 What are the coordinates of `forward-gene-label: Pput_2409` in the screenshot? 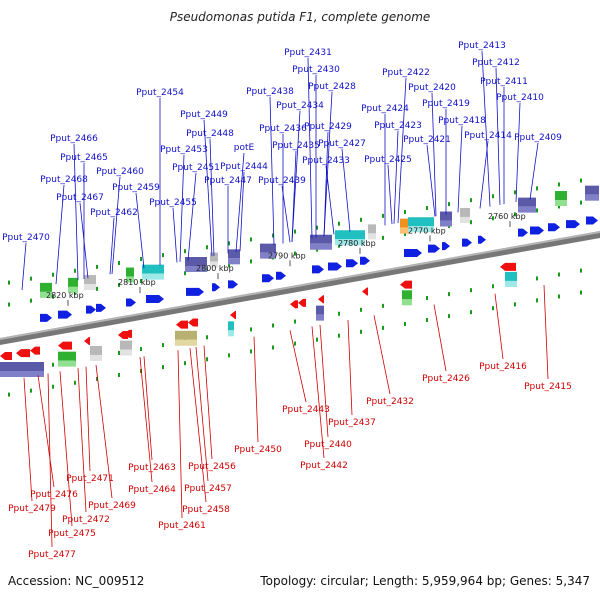 It's located at (538, 138).